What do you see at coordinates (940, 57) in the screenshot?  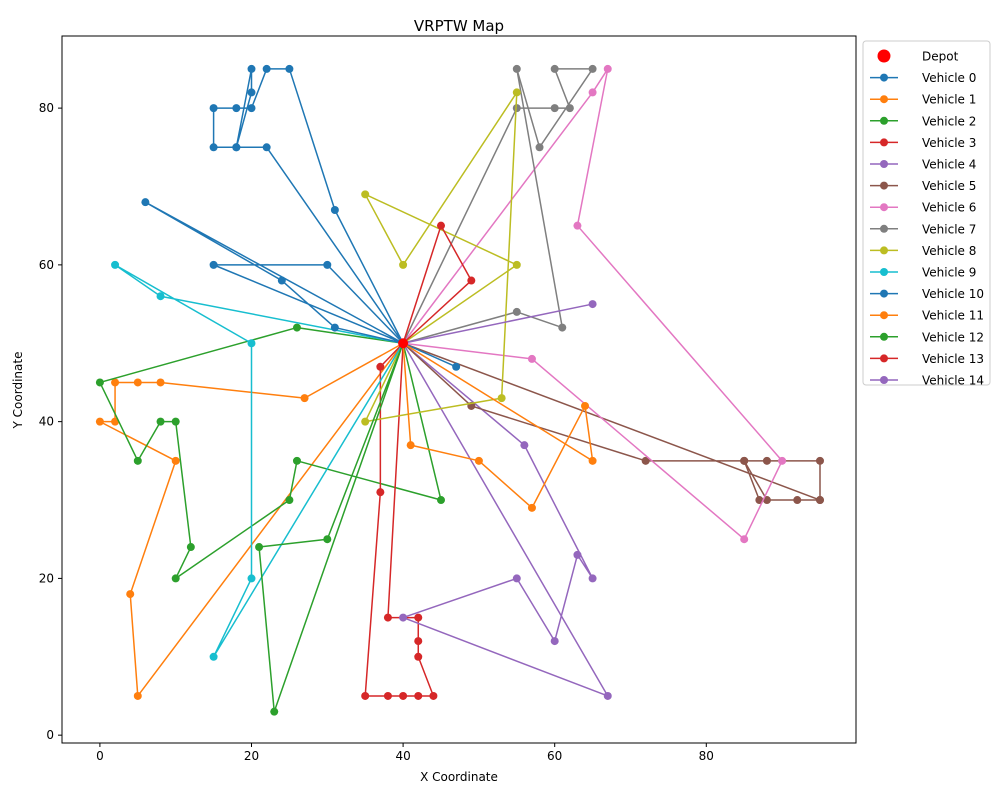 I see `legend-label: Depot` at bounding box center [940, 57].